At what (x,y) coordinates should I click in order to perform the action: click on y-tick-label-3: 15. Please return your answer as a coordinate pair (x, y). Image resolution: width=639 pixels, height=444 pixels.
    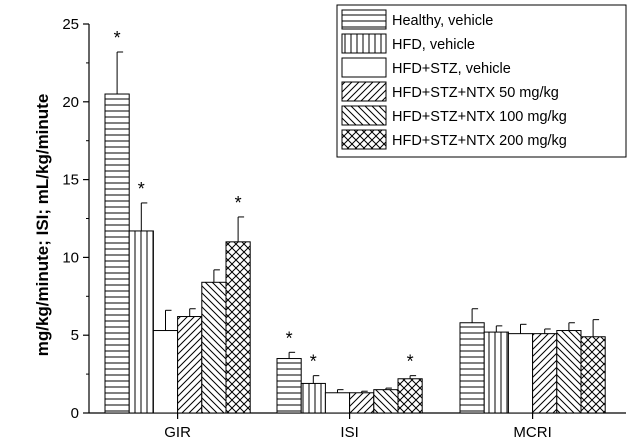
    Looking at the image, I should click on (70, 180).